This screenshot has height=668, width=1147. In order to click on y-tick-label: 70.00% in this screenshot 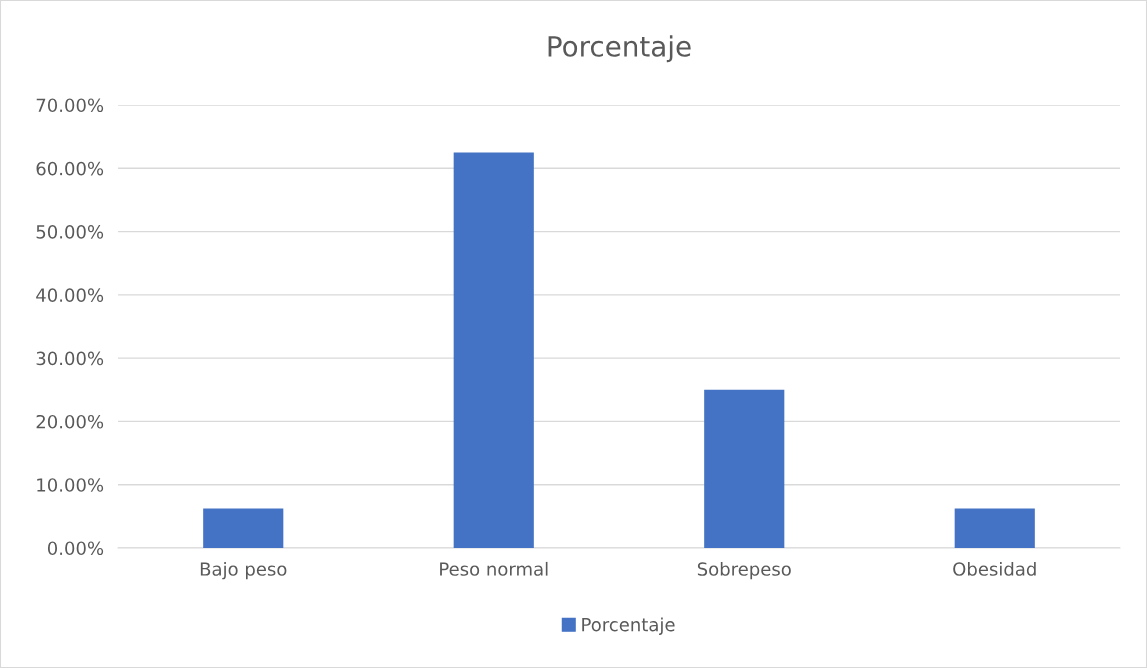, I will do `click(70, 105)`.